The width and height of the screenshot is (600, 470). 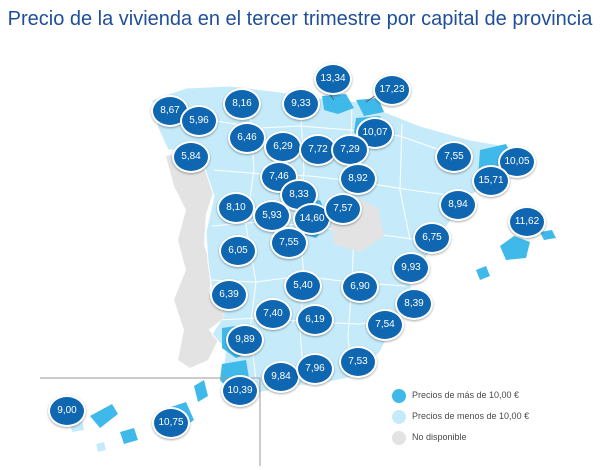 What do you see at coordinates (272, 216) in the screenshot?
I see `price-badge: 5,93` at bounding box center [272, 216].